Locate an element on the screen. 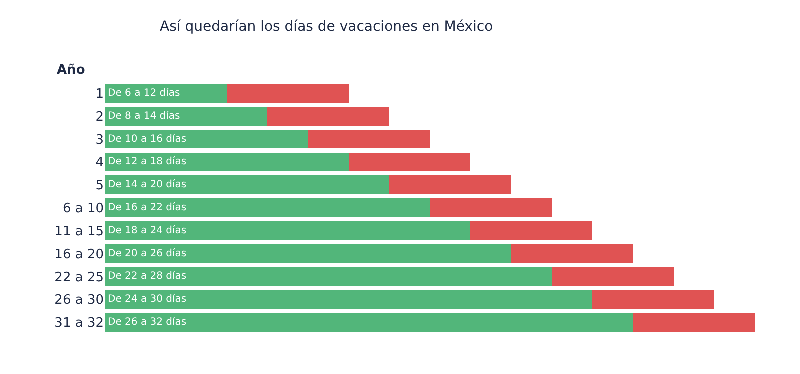  y-tick-label: 26 a 30 is located at coordinates (79, 300).